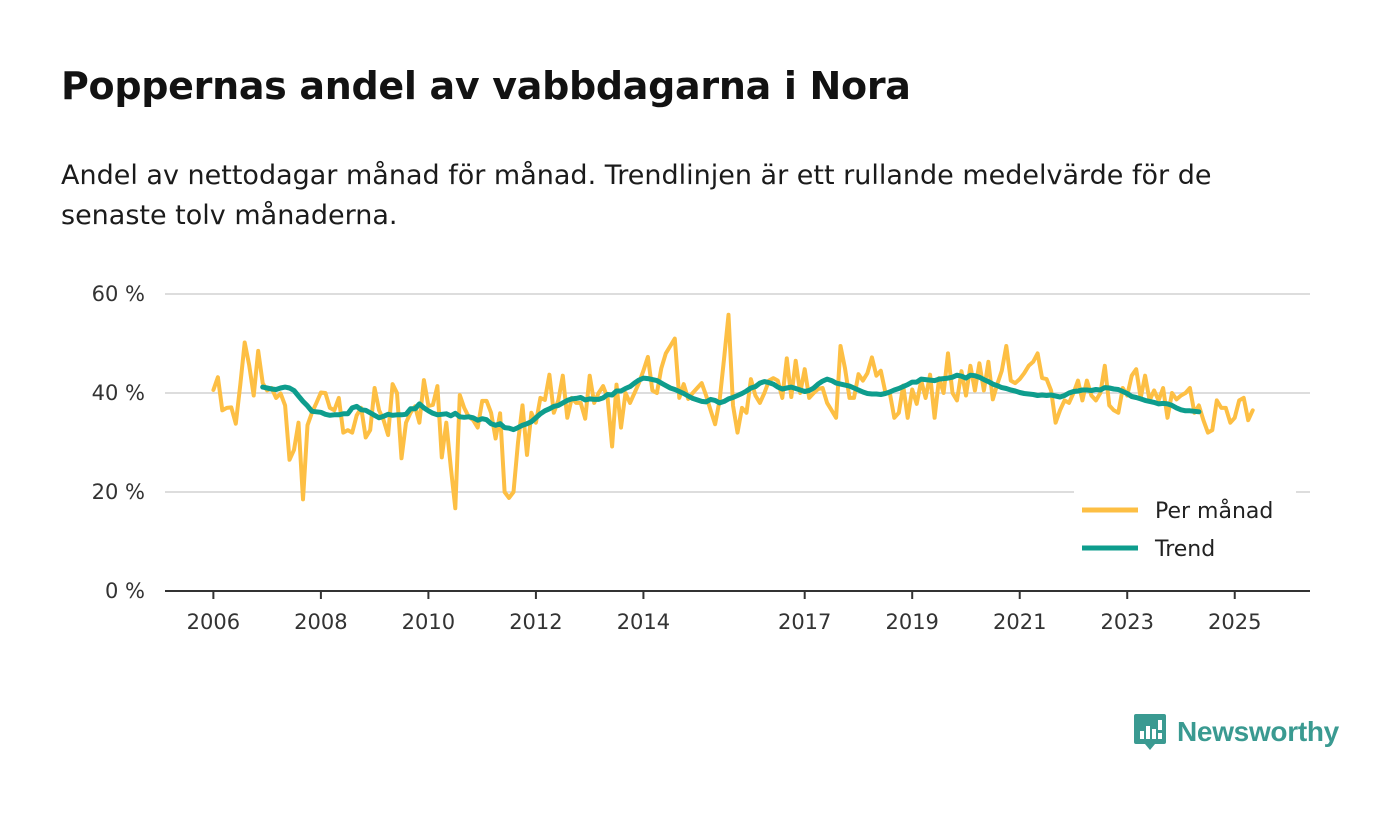 The image size is (1400, 813). I want to click on brand-logo: Newsworthy, so click(1236, 732).